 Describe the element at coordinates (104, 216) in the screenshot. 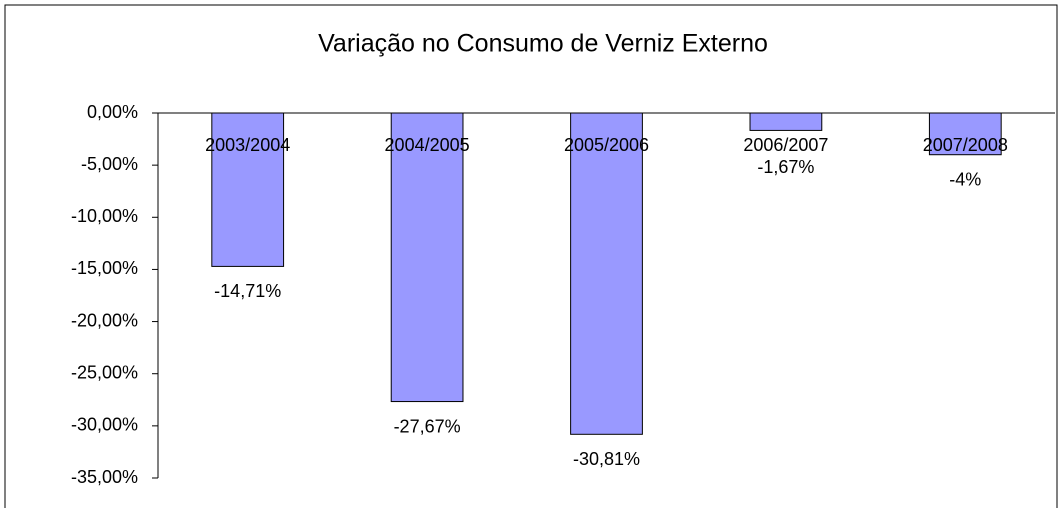

I see `y-tick-label: -10,00%` at that location.